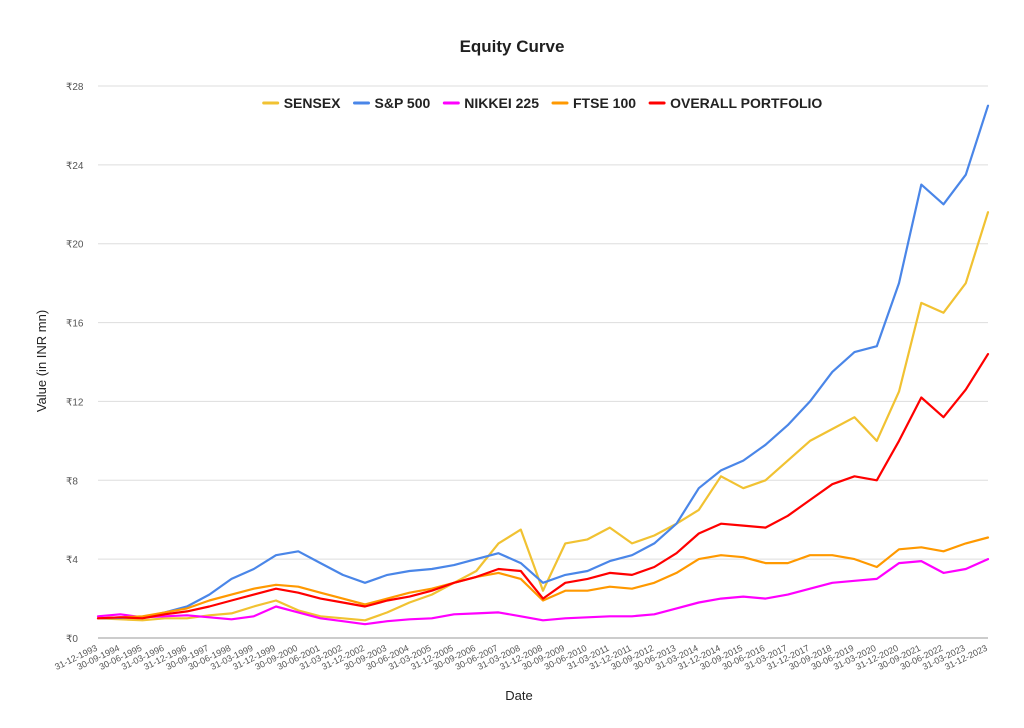  Describe the element at coordinates (41, 361) in the screenshot. I see `y-axis-label: Value (in INR mn)` at that location.